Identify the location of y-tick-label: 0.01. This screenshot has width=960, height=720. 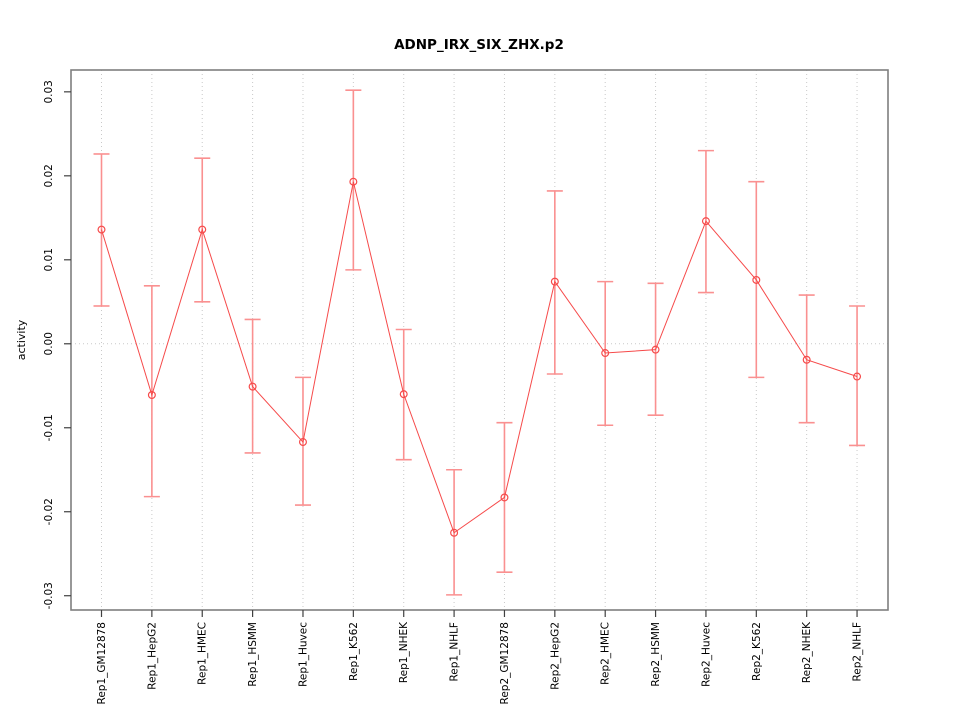
(49, 259).